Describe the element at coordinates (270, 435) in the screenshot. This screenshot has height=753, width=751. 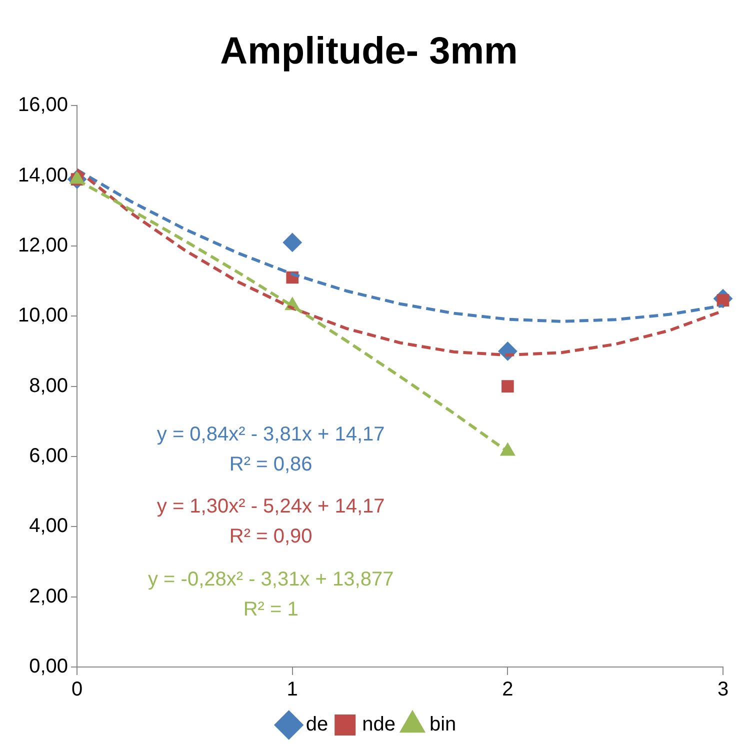
I see `annotation: y = 0,84x² - 3,81x + 14,17` at that location.